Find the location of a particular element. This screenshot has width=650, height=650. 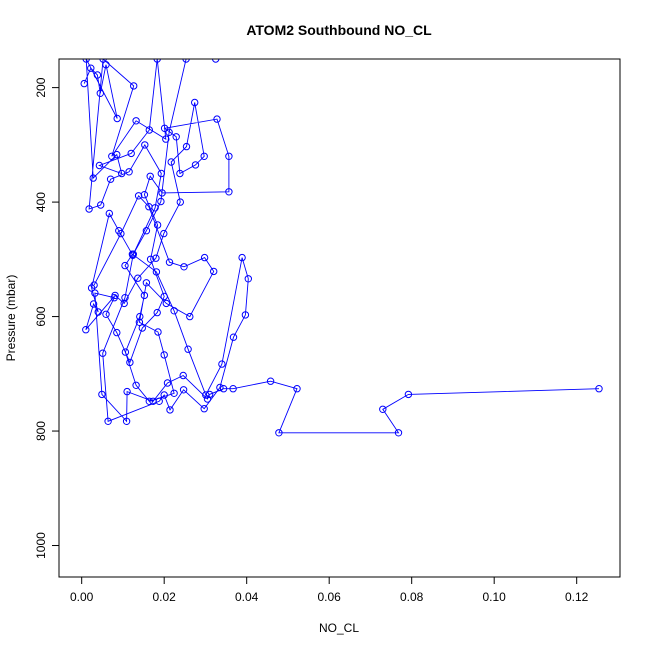

y-axis-label: Pressure (mbar) is located at coordinates (11, 318).